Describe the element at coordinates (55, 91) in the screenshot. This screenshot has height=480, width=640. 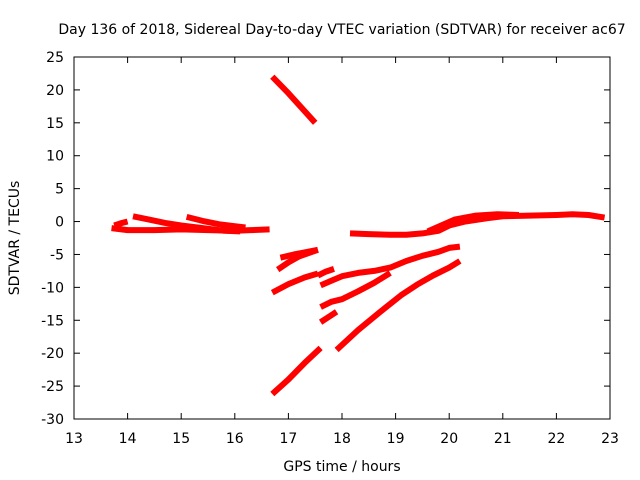
I see `y-tick-label: 20` at that location.